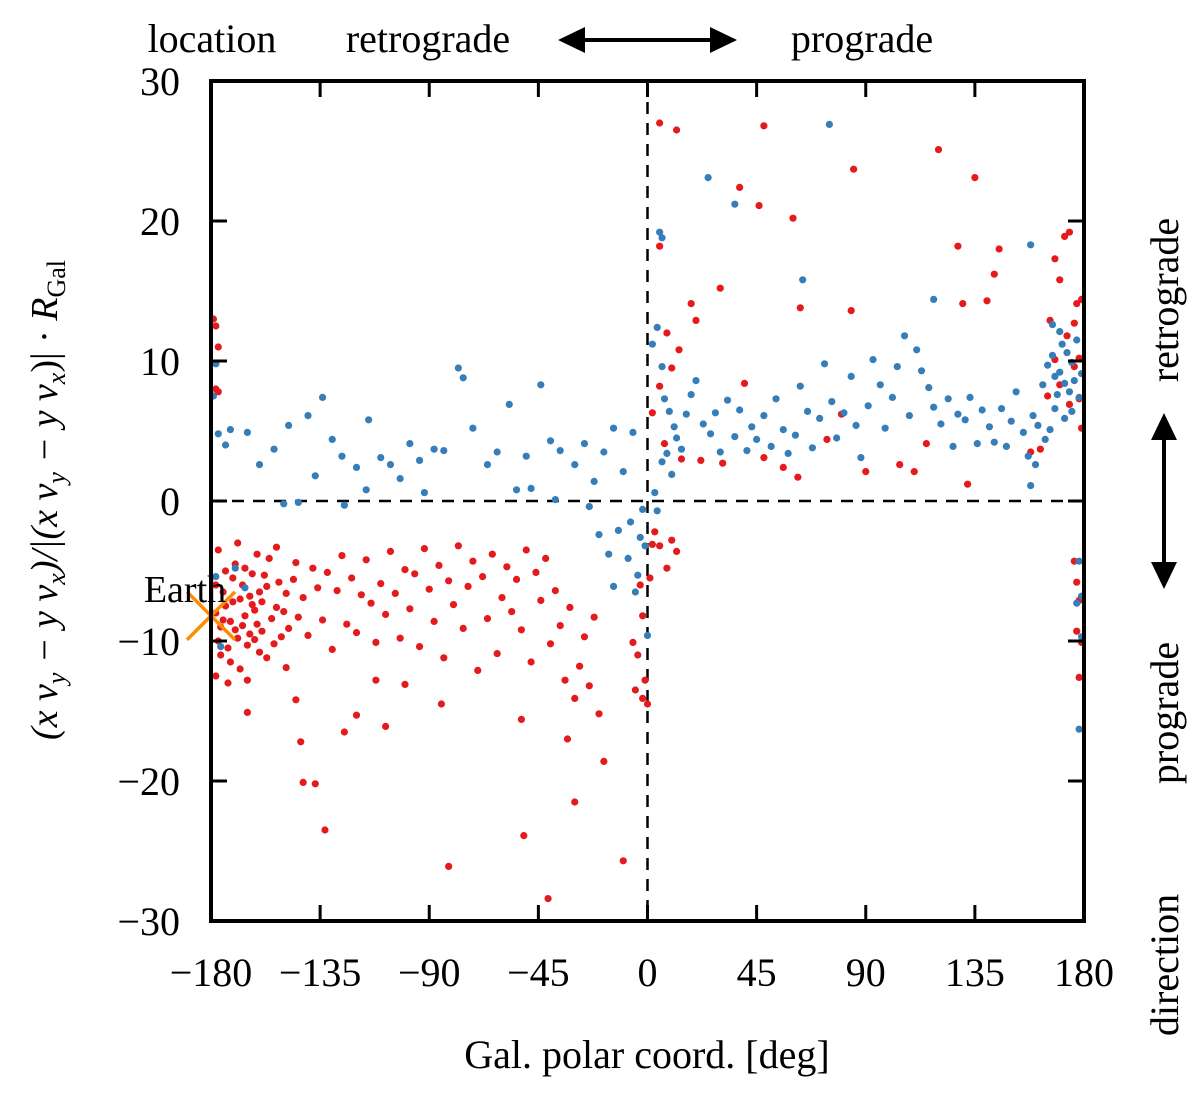 The image size is (1200, 1093). Describe the element at coordinates (320, 972) in the screenshot. I see `x-tick-label: −135` at that location.